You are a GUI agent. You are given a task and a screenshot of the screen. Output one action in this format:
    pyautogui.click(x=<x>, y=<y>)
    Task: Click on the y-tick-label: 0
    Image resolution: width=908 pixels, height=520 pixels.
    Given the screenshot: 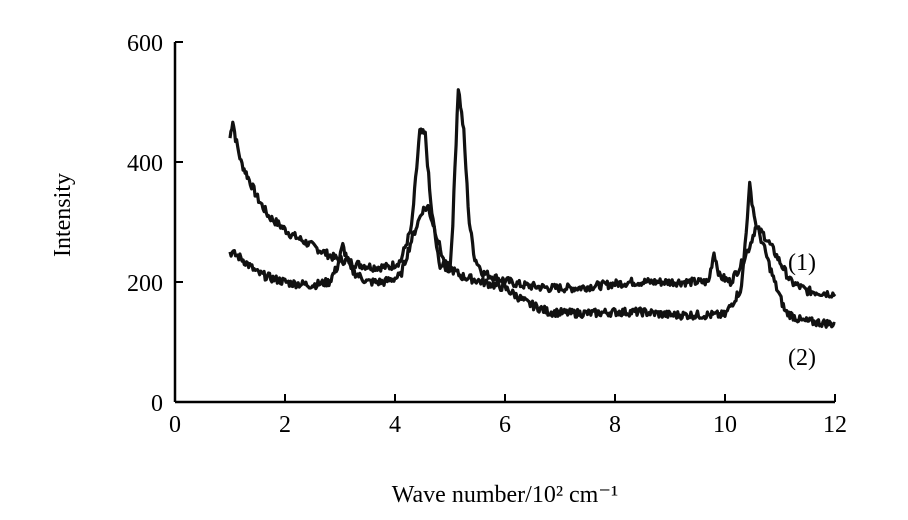 What is the action you would take?
    pyautogui.click(x=157, y=404)
    